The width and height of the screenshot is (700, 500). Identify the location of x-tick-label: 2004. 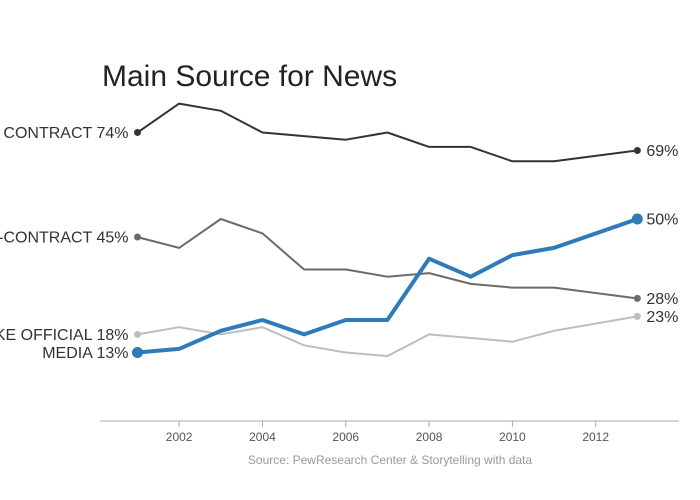
(262, 437).